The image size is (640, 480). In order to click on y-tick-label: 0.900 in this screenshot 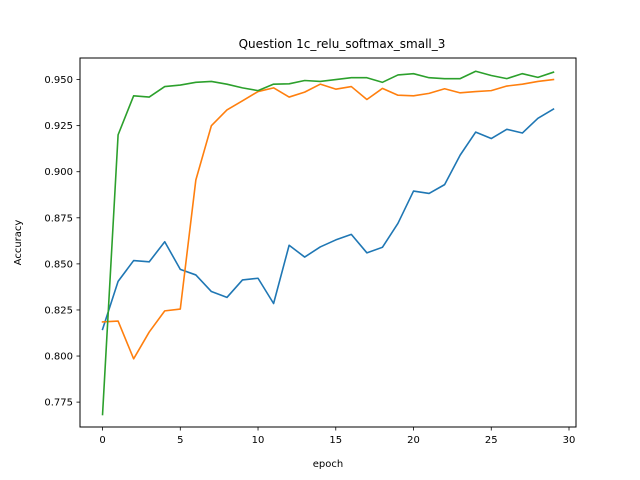, I will do `click(58, 172)`.